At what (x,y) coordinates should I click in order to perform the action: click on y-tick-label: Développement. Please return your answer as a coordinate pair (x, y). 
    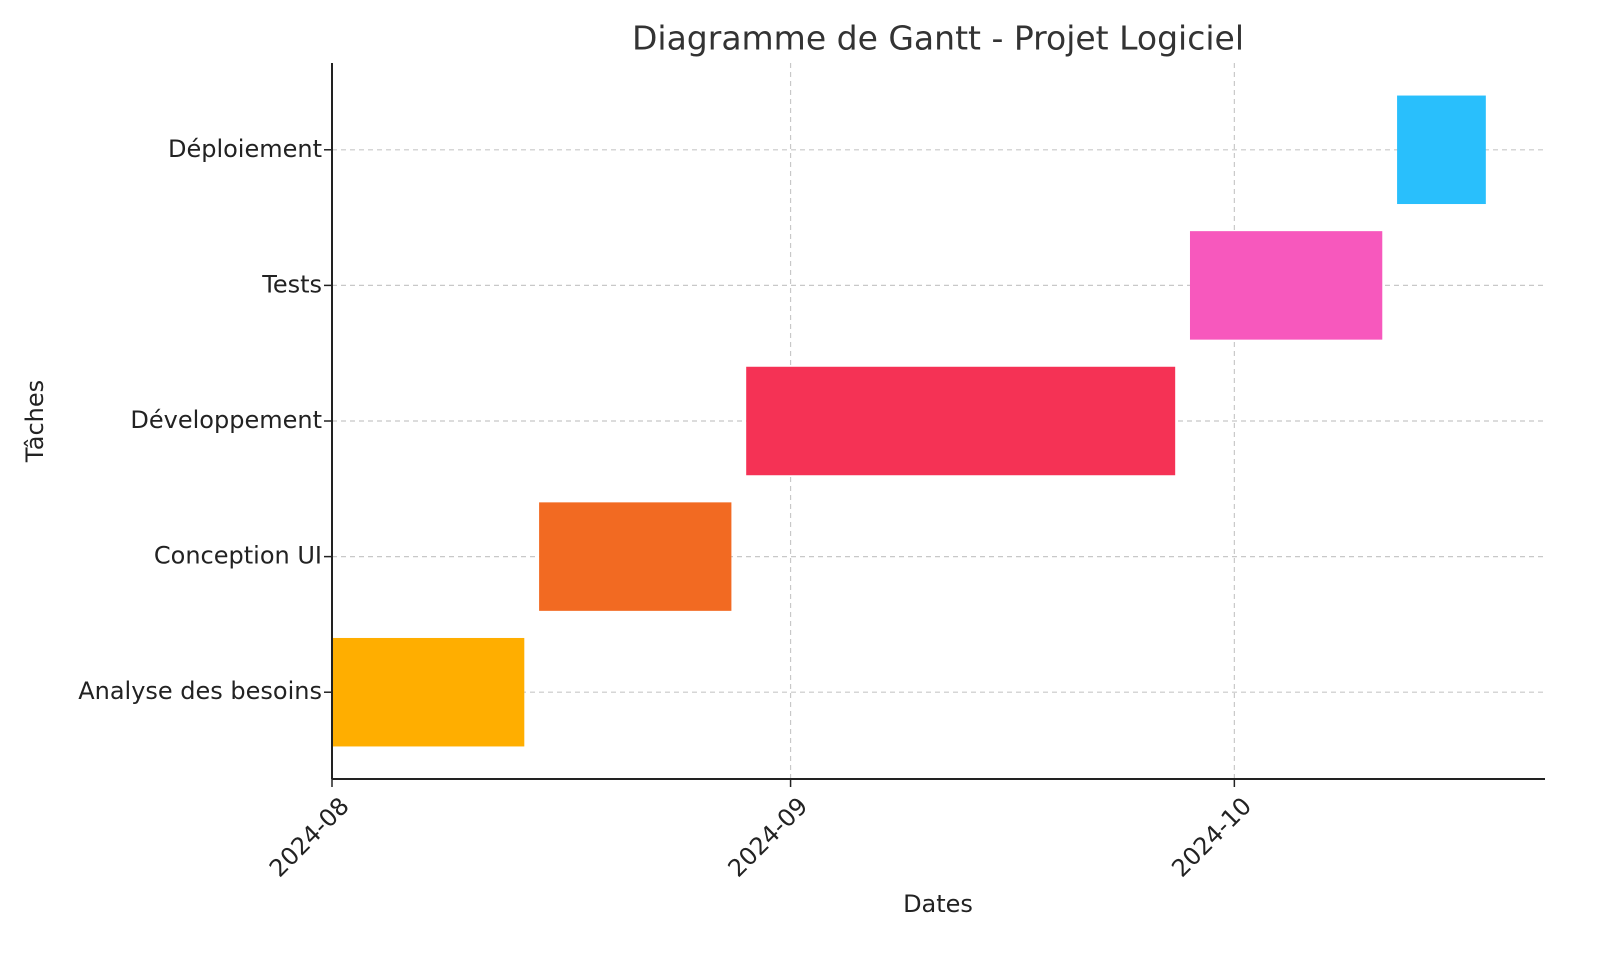
    Looking at the image, I should click on (226, 420).